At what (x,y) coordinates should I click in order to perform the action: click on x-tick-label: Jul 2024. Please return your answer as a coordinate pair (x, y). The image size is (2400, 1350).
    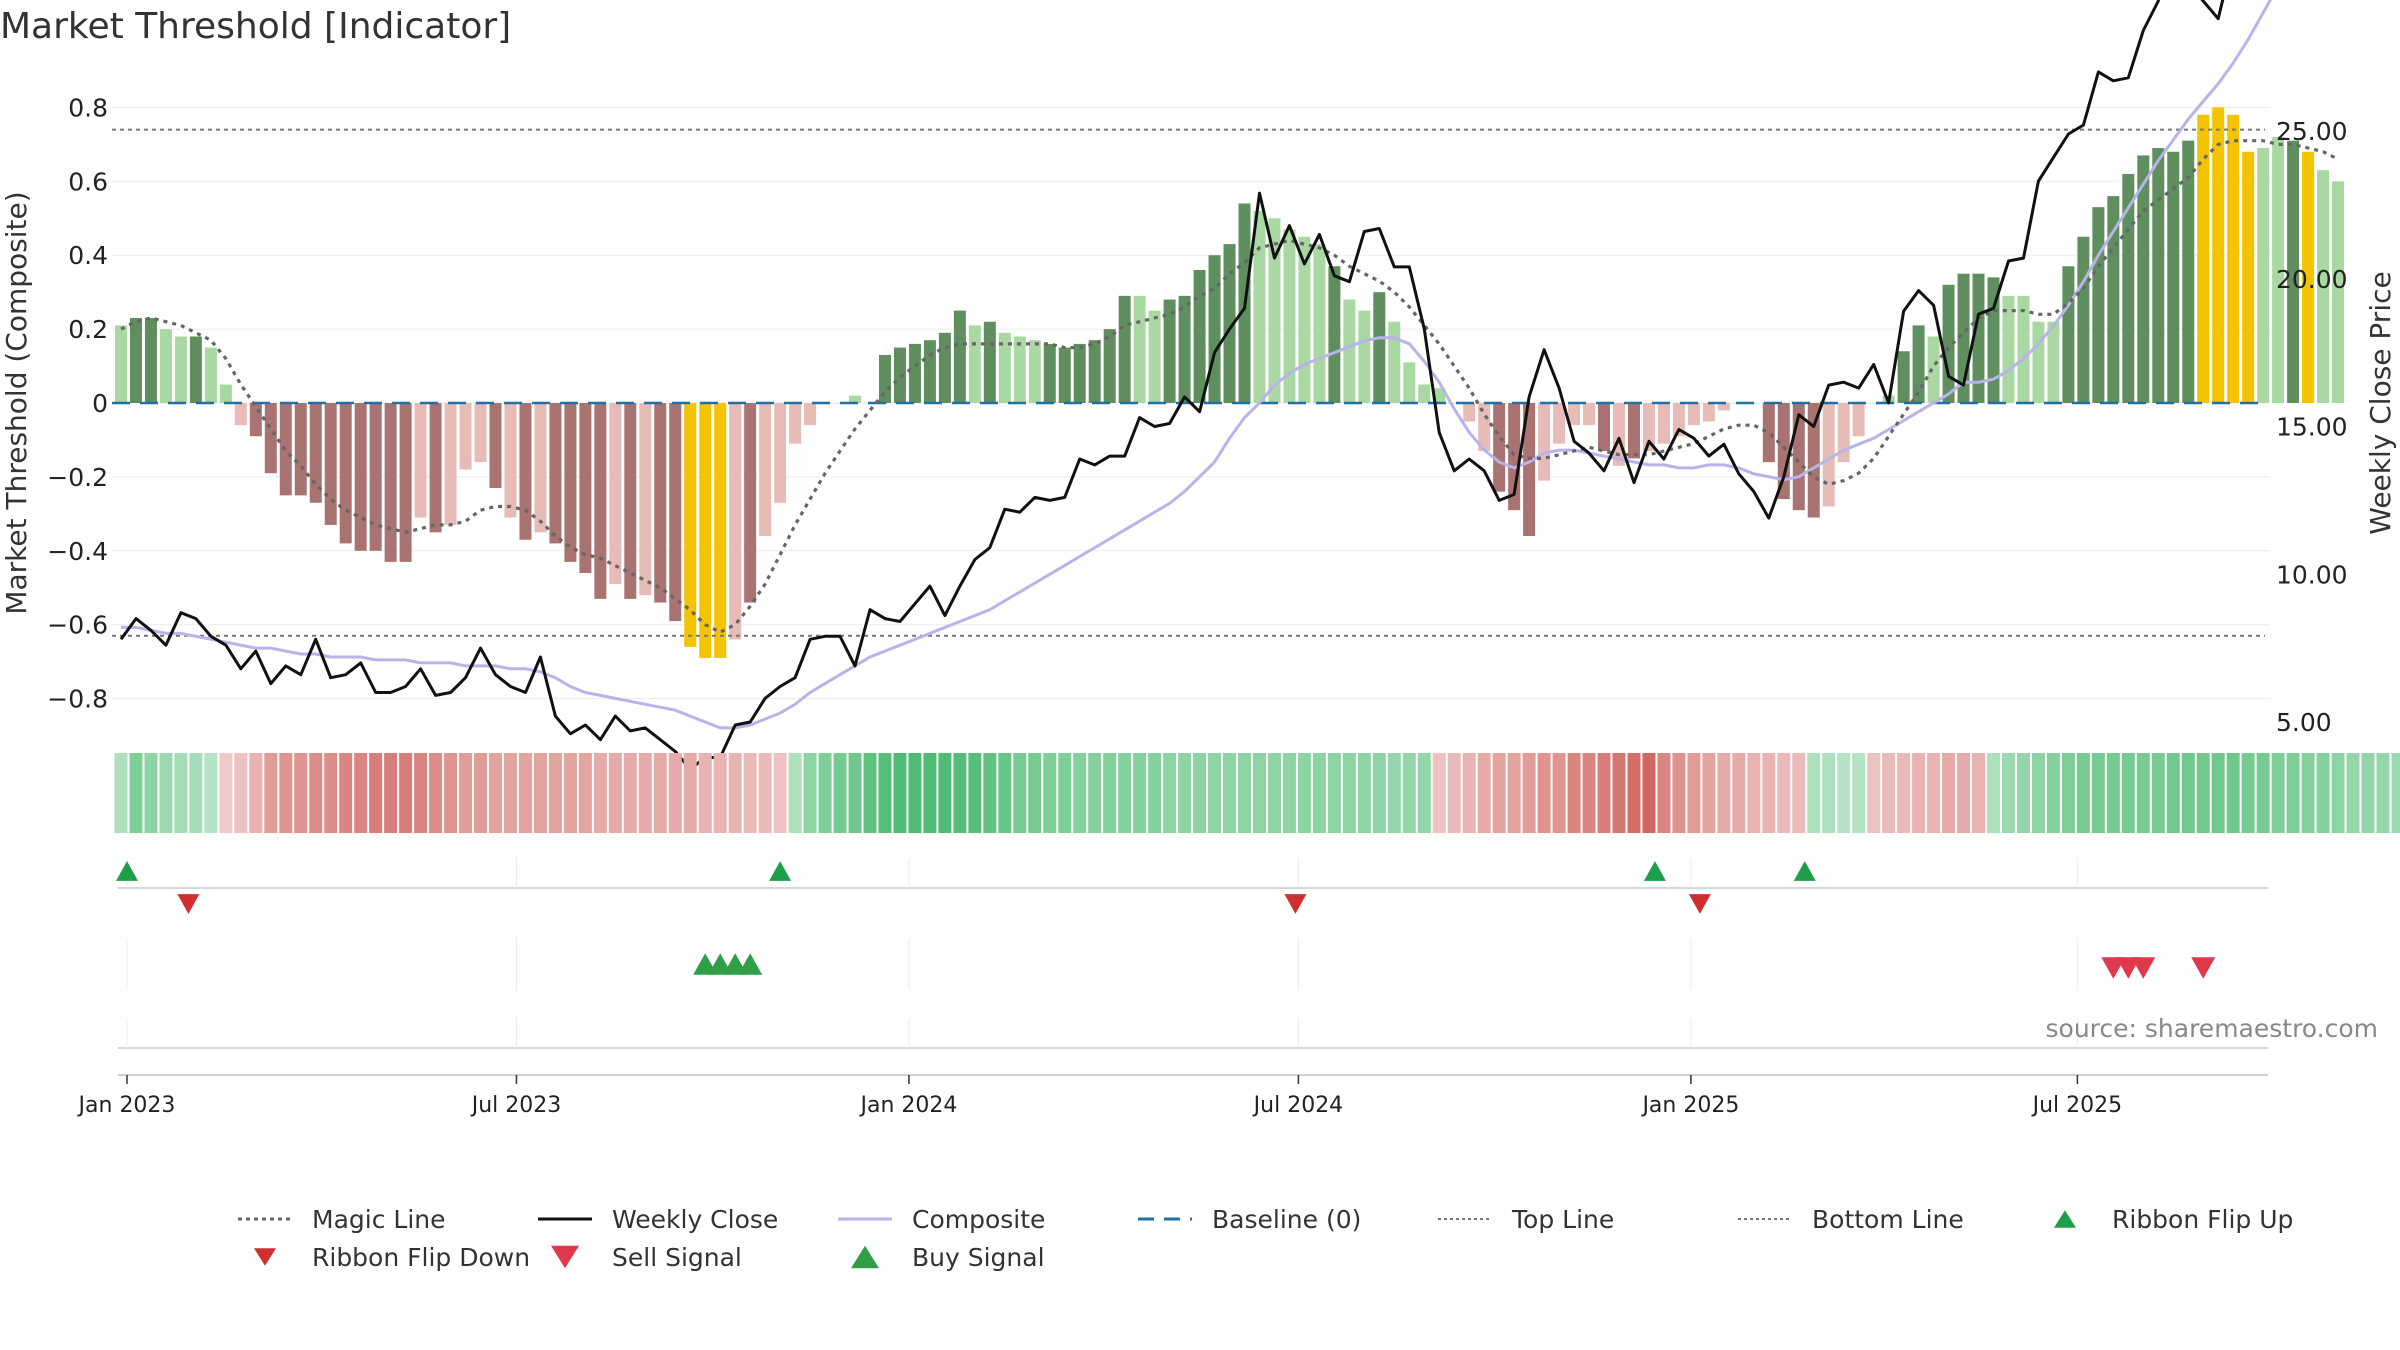
    Looking at the image, I should click on (1298, 1105).